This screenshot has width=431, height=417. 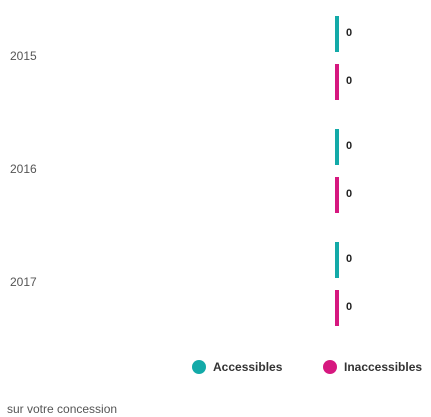 What do you see at coordinates (23, 169) in the screenshot?
I see `category-label: 2016` at bounding box center [23, 169].